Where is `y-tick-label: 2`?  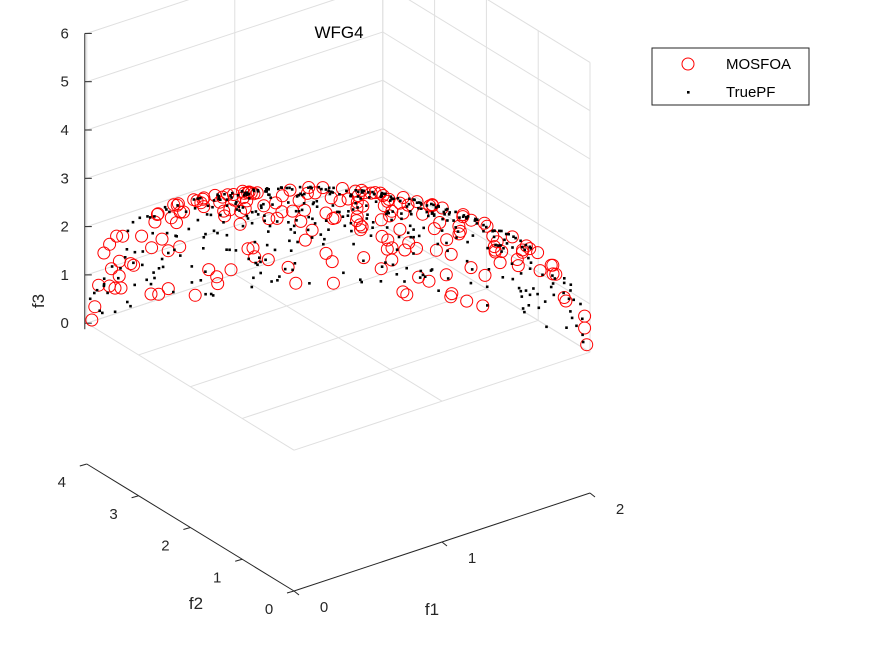 y-tick-label: 2 is located at coordinates (165, 546).